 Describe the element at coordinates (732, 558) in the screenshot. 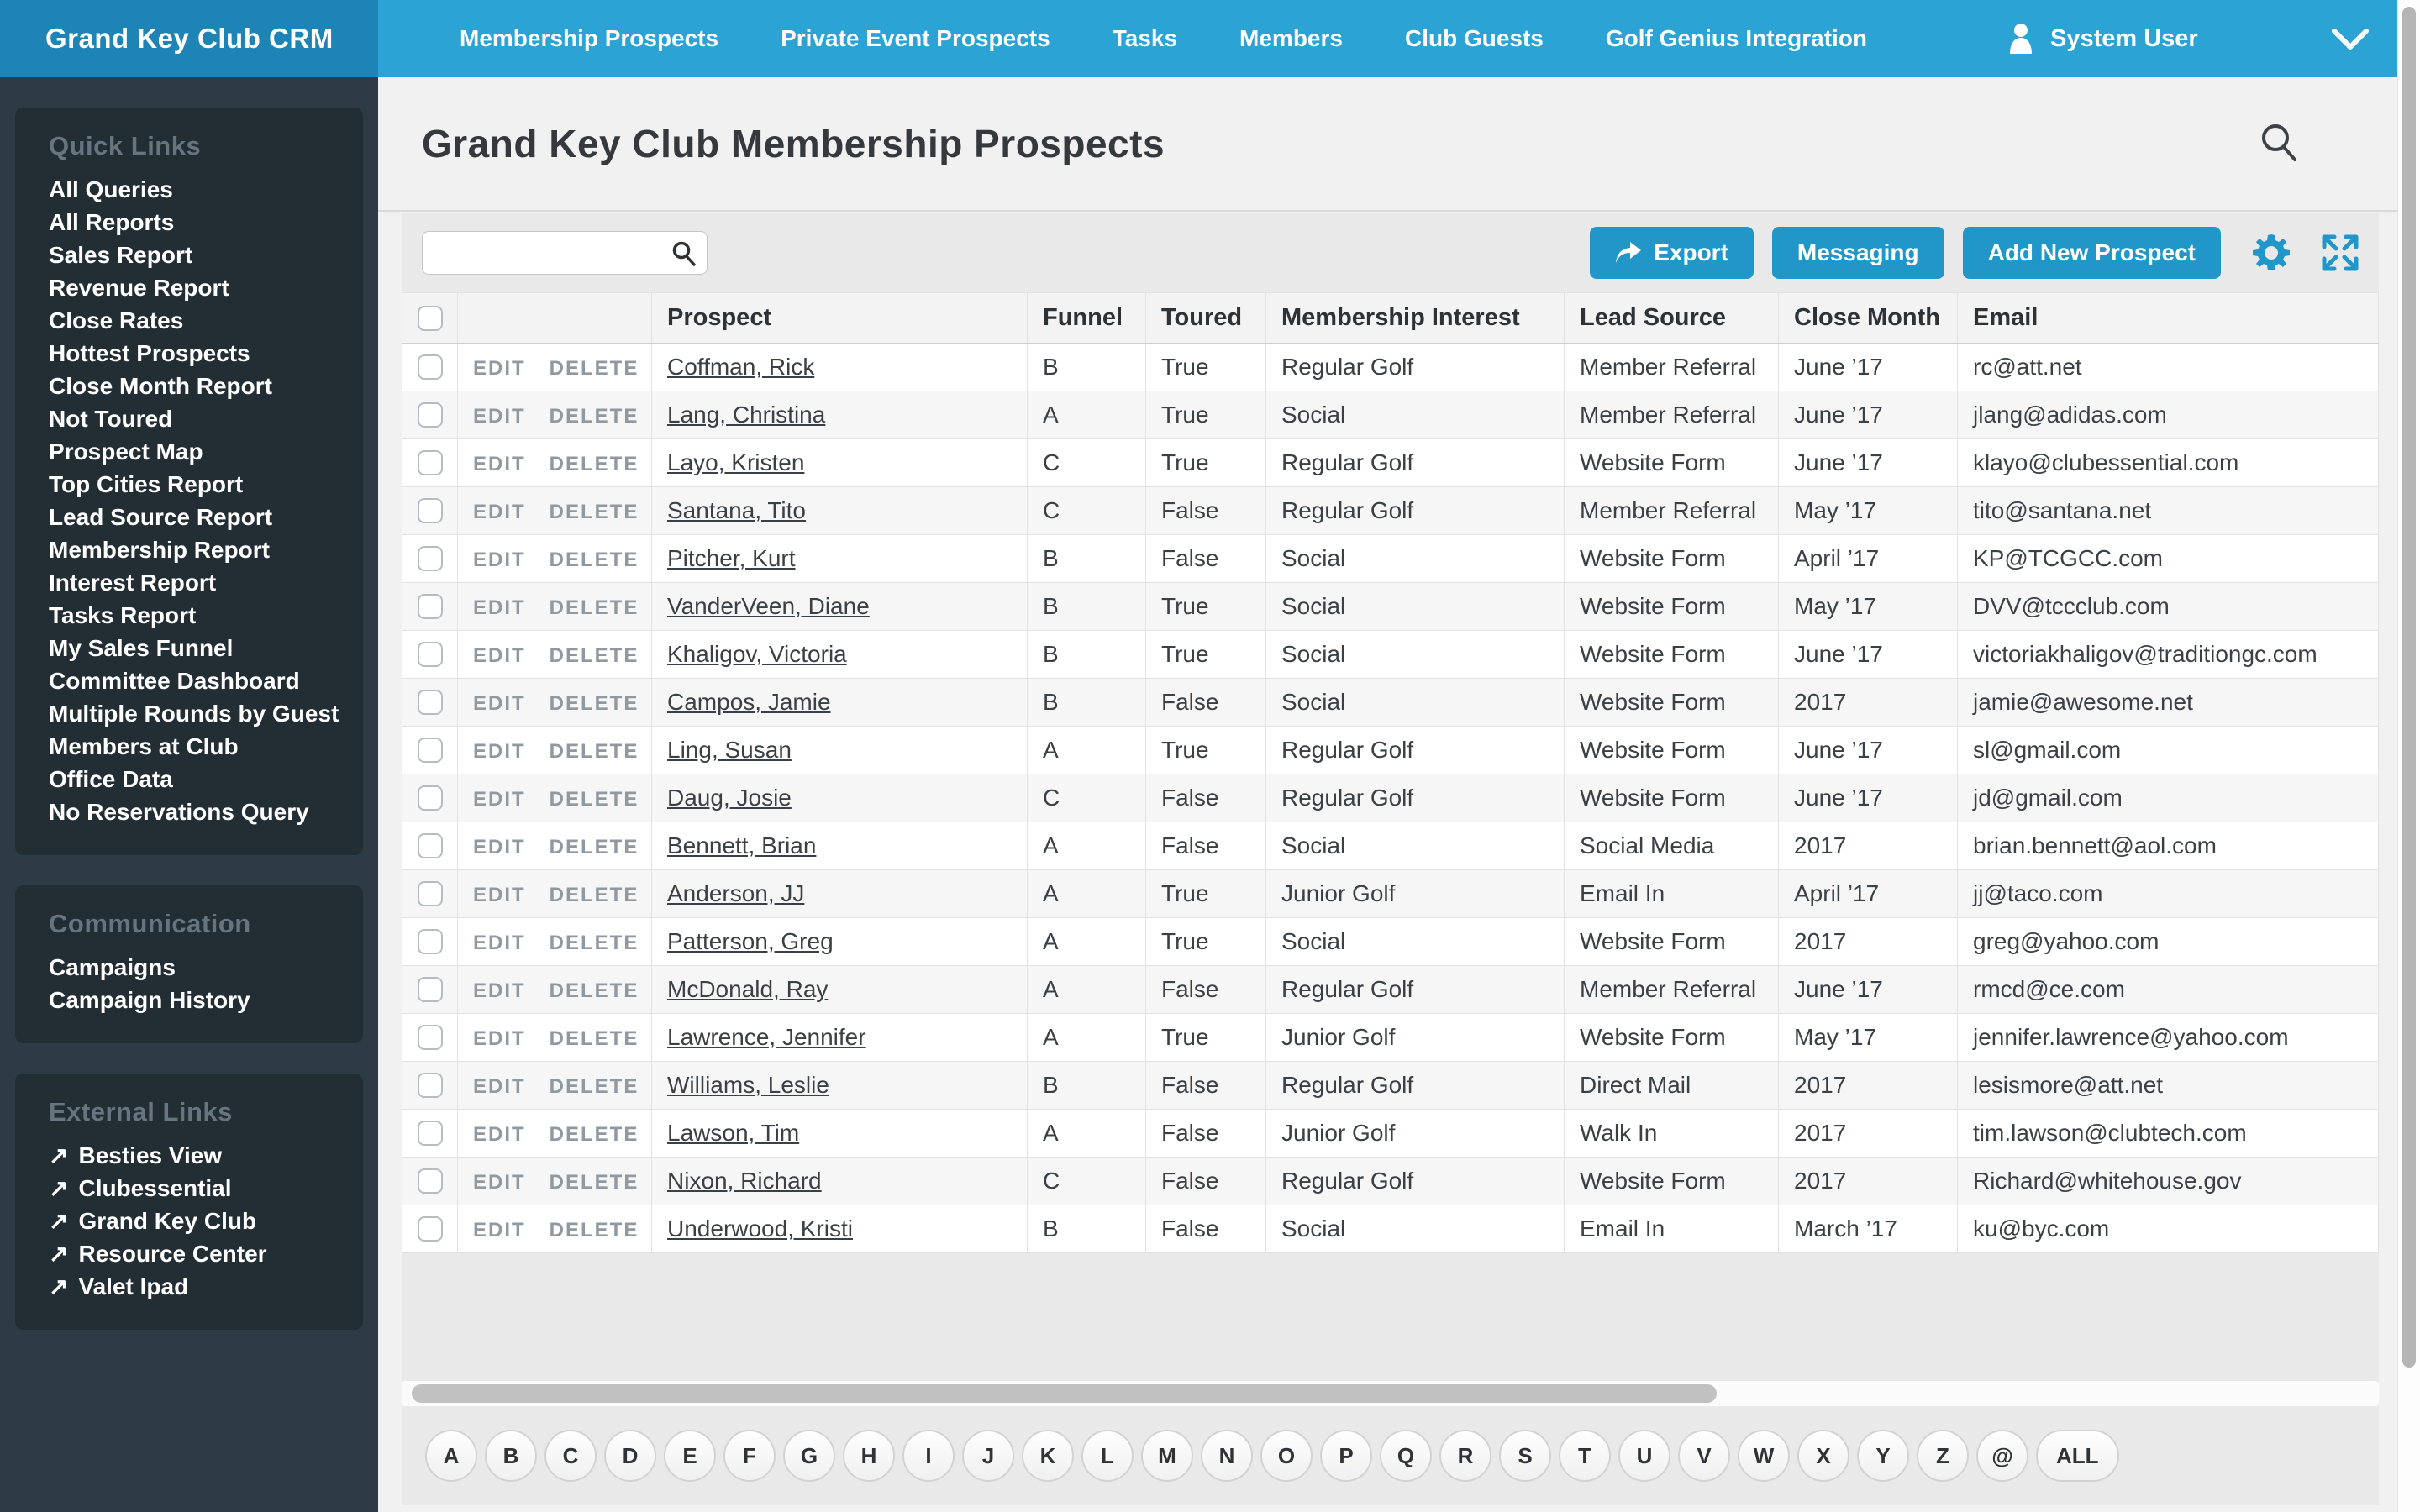

I see `prospect-link: Pitcher, Kurt` at that location.